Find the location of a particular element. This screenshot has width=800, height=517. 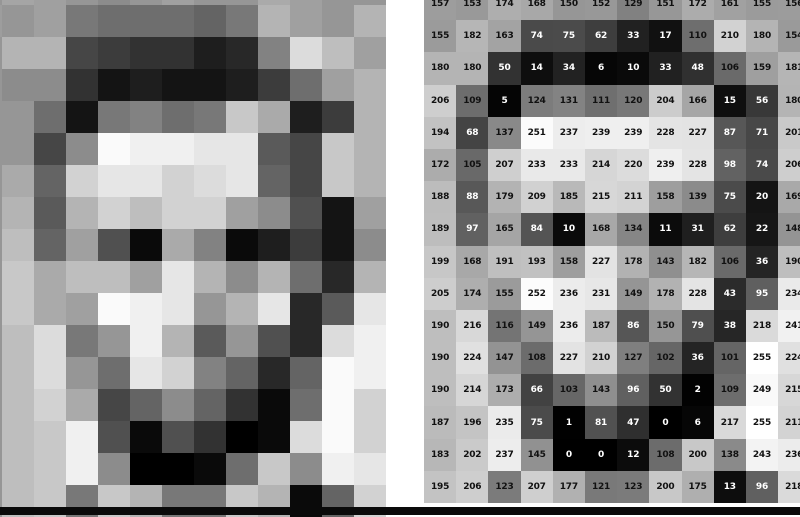

pixel-value-cell: 200 is located at coordinates (697, 454).